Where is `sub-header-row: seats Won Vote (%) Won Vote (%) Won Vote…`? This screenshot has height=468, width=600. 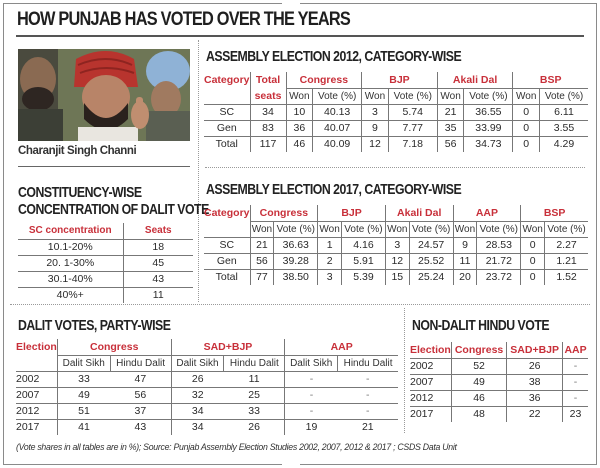 sub-header-row: seats Won Vote (%) Won Vote (%) Won Vote… is located at coordinates (396, 95).